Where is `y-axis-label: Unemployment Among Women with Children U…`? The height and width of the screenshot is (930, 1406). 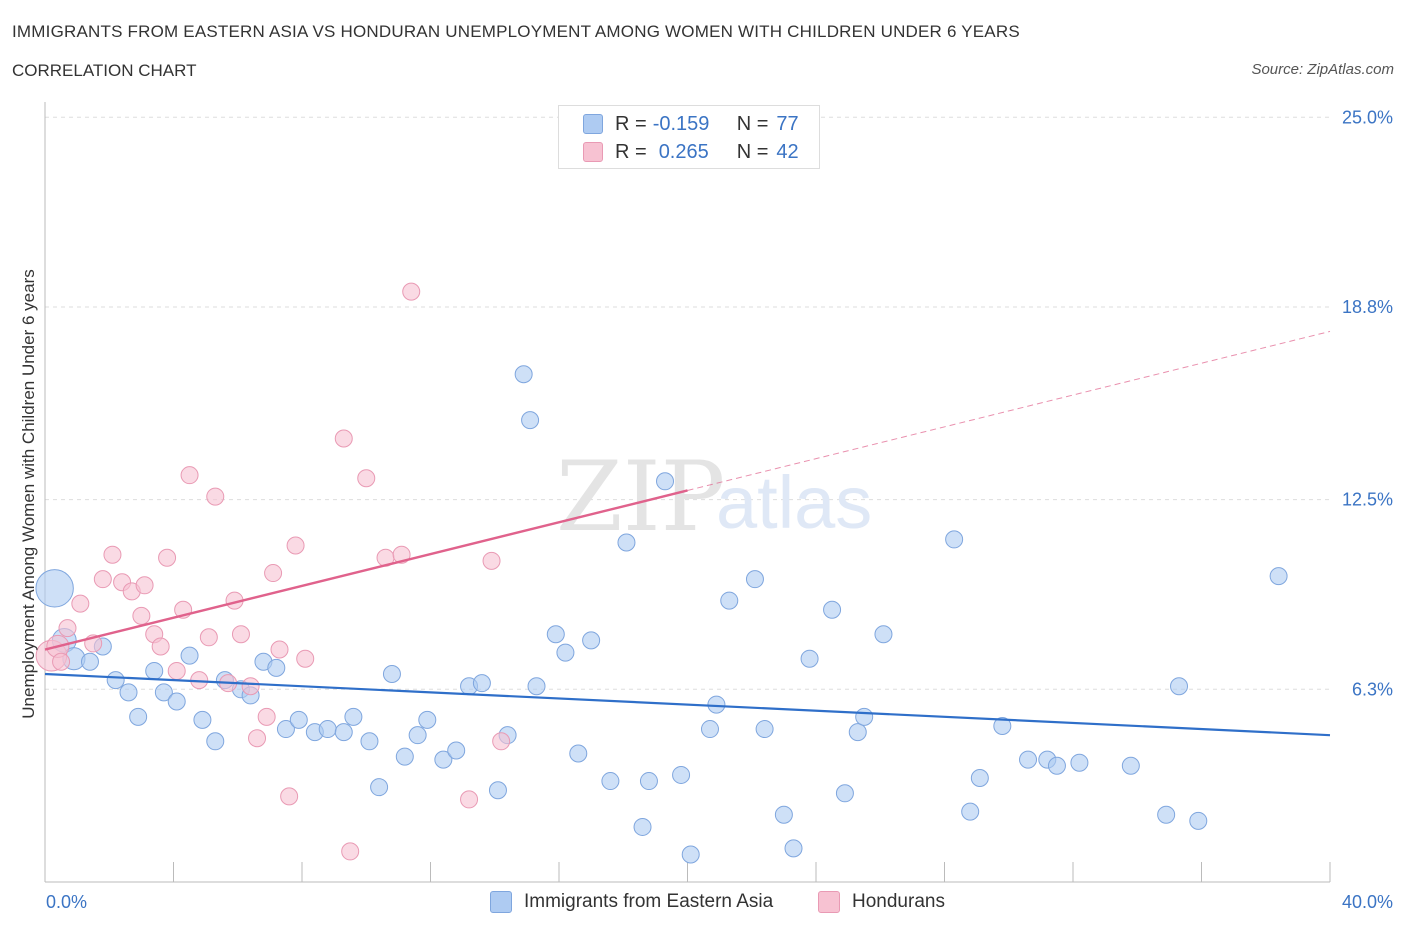
y-axis-label: Unemployment Among Women with Children U… is located at coordinates (28, 493).